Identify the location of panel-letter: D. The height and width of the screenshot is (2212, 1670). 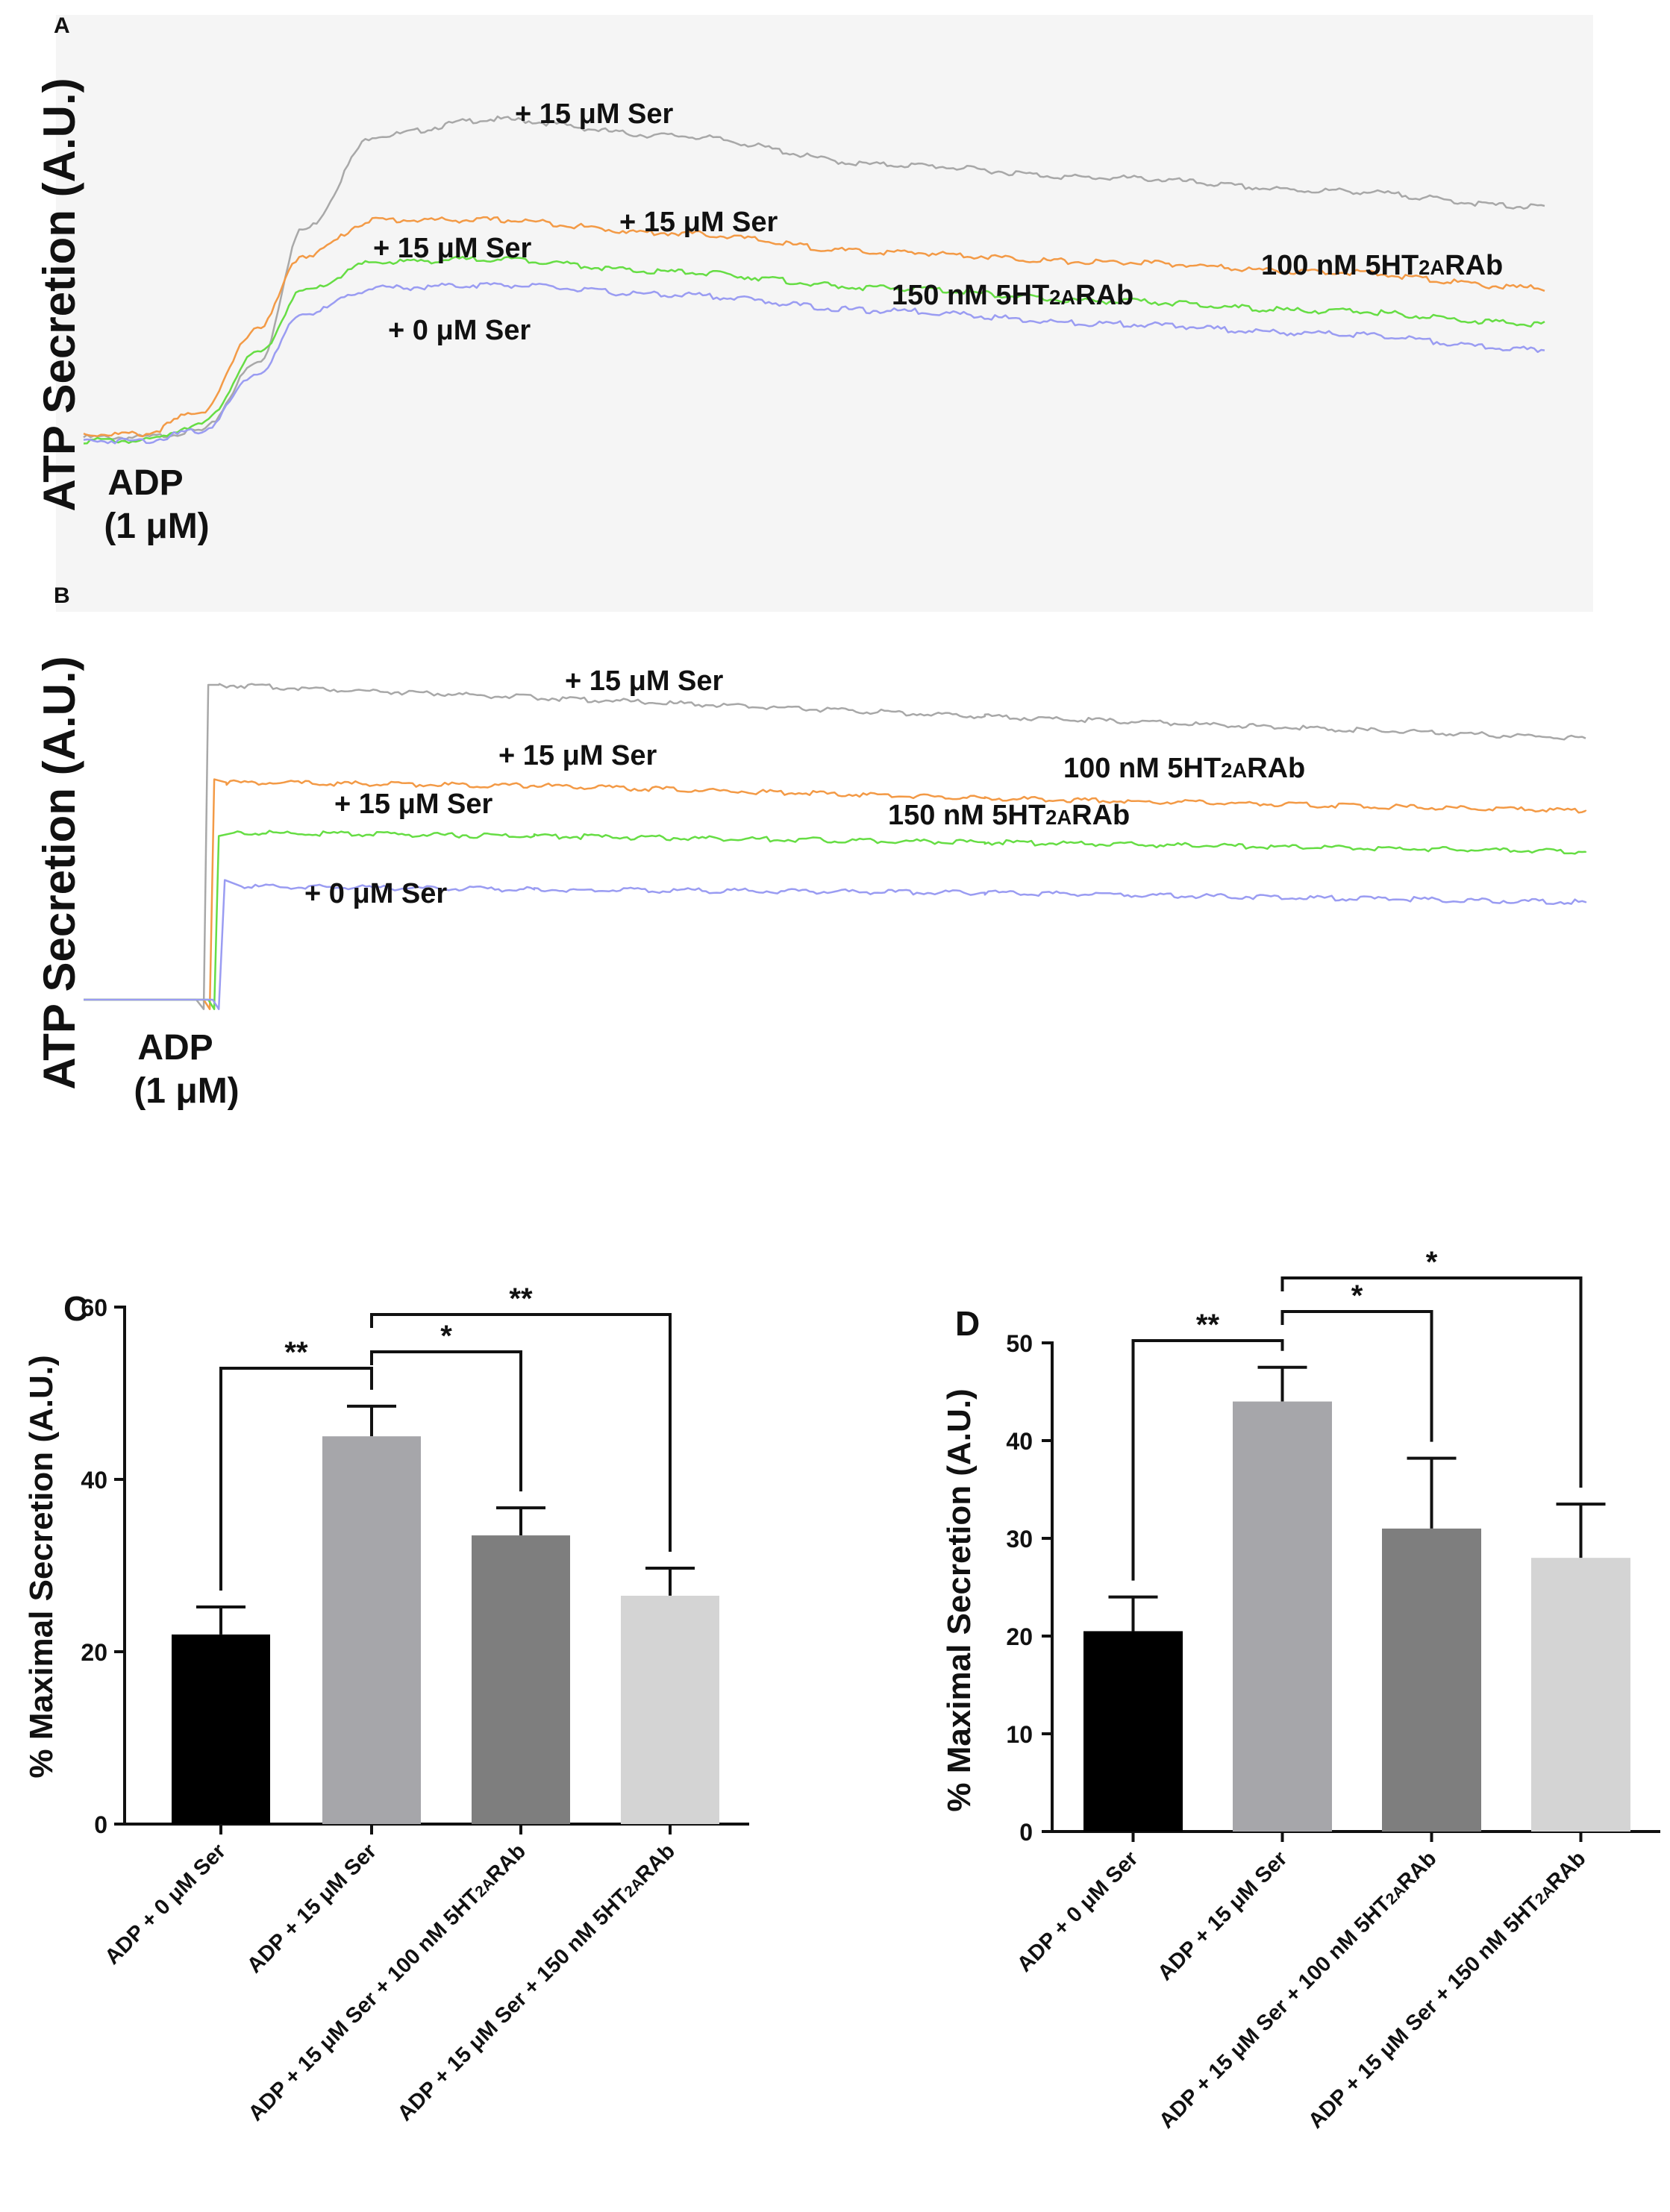
(968, 1323).